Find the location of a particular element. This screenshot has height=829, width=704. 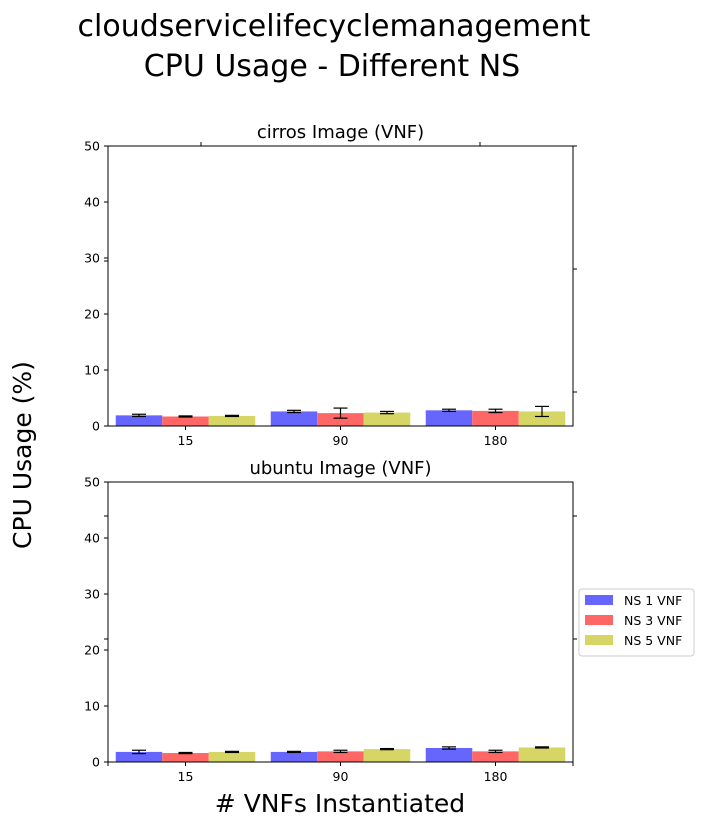

subplot-title: ubuntu Image (VNF) is located at coordinates (340, 468).